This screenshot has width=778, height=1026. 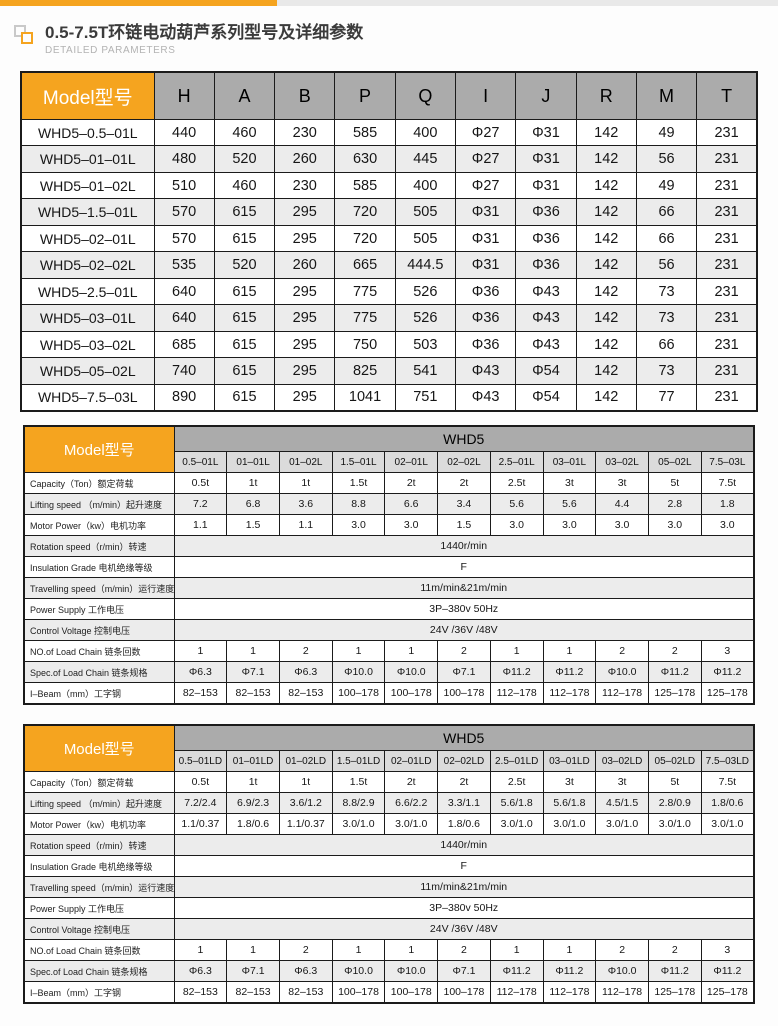 What do you see at coordinates (666, 185) in the screenshot?
I see `dim-value-cell: 49` at bounding box center [666, 185].